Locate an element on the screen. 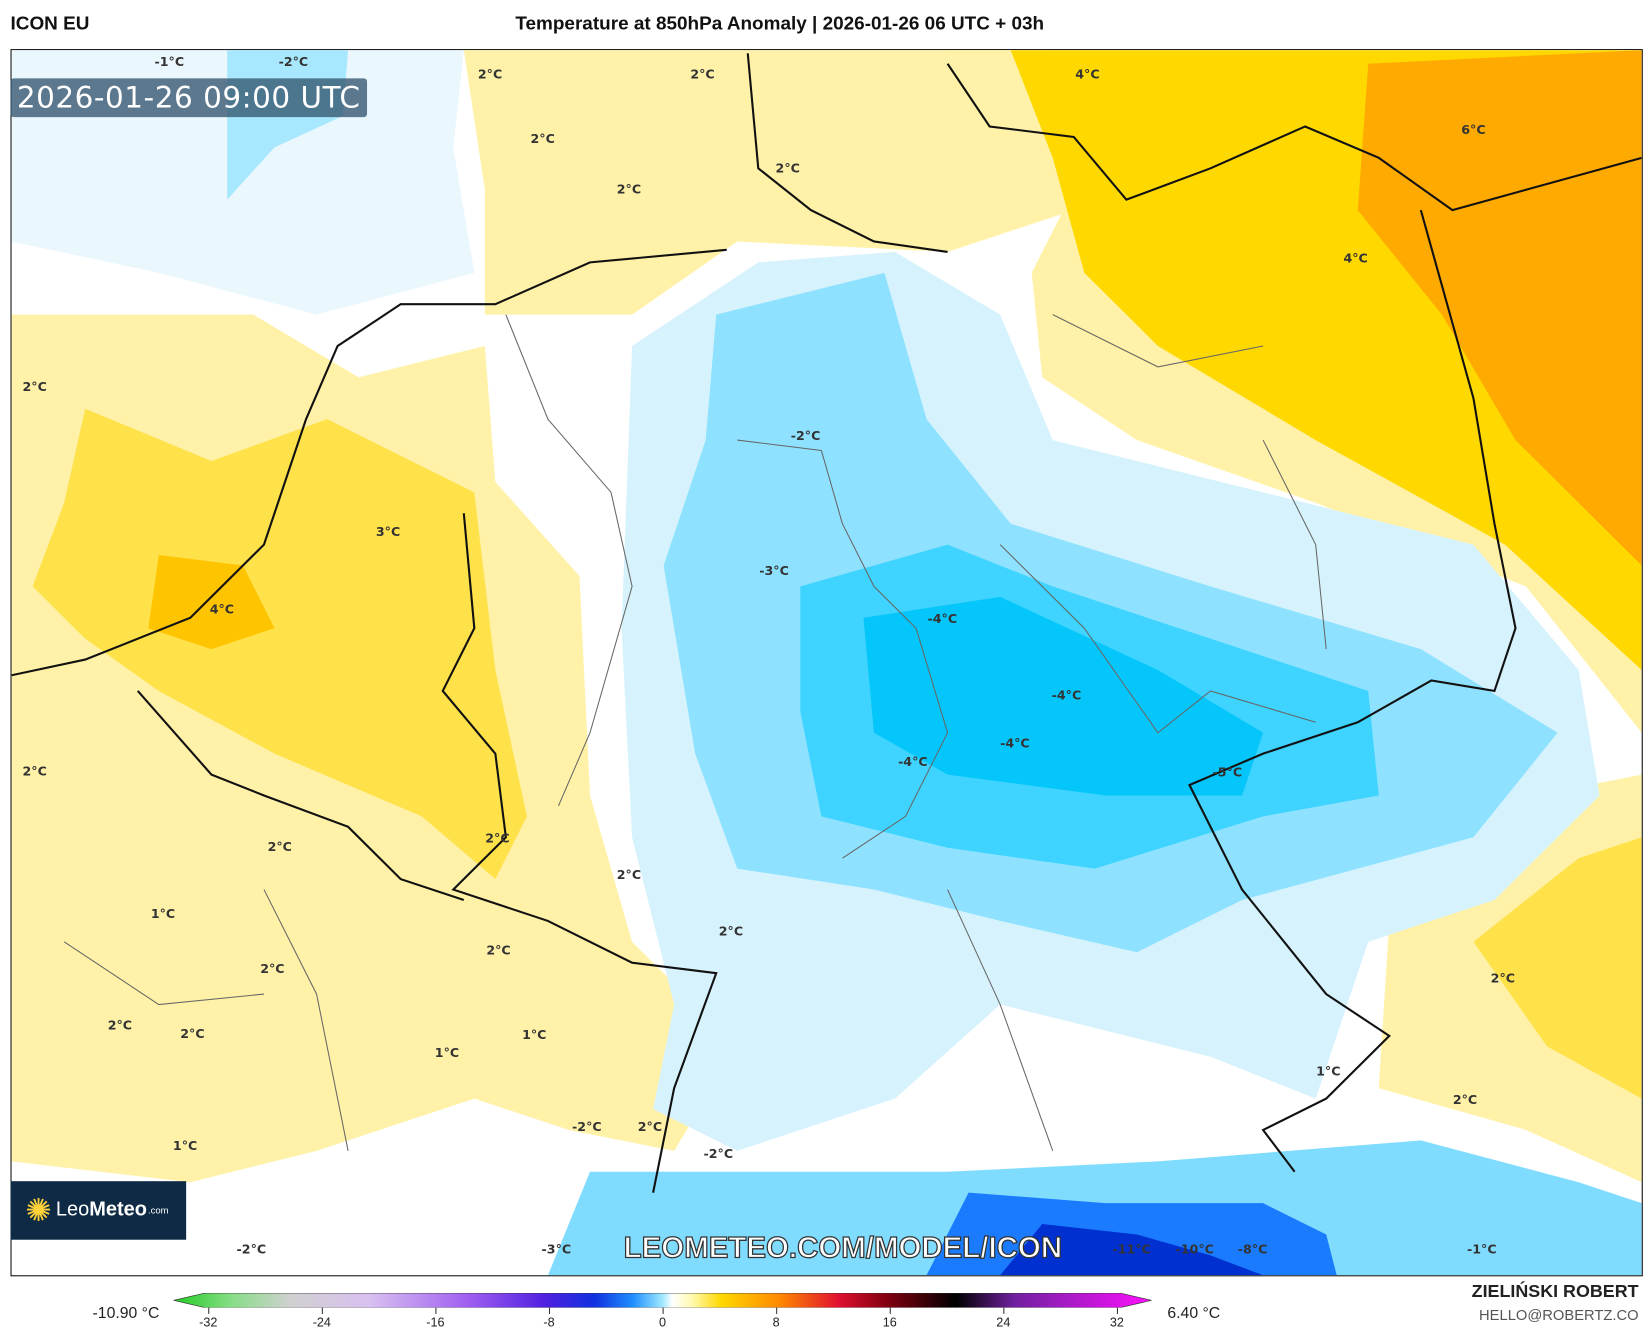 This screenshot has height=1338, width=1649. warm-peak-west is located at coordinates (211, 602).